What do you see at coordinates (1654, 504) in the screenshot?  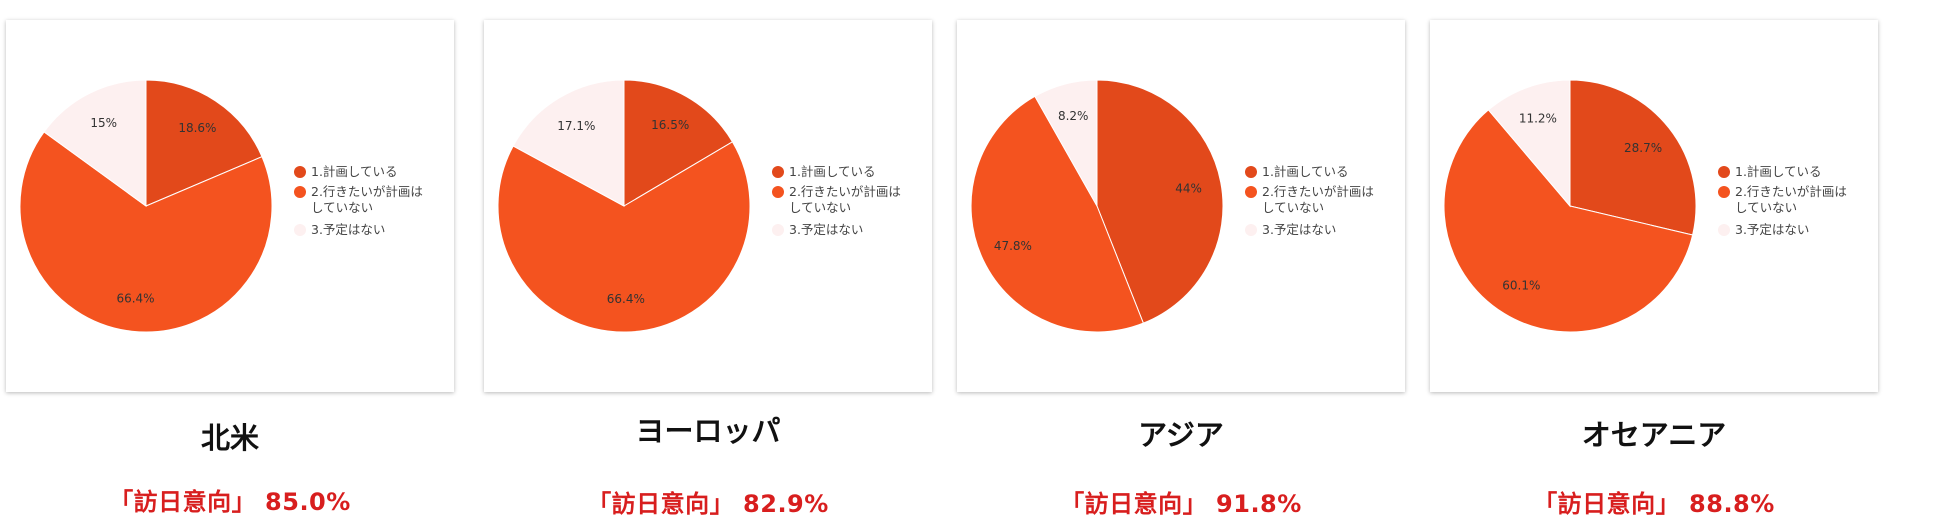 I see `visit-intent-rate: 「訪日意向」 88.8%` at bounding box center [1654, 504].